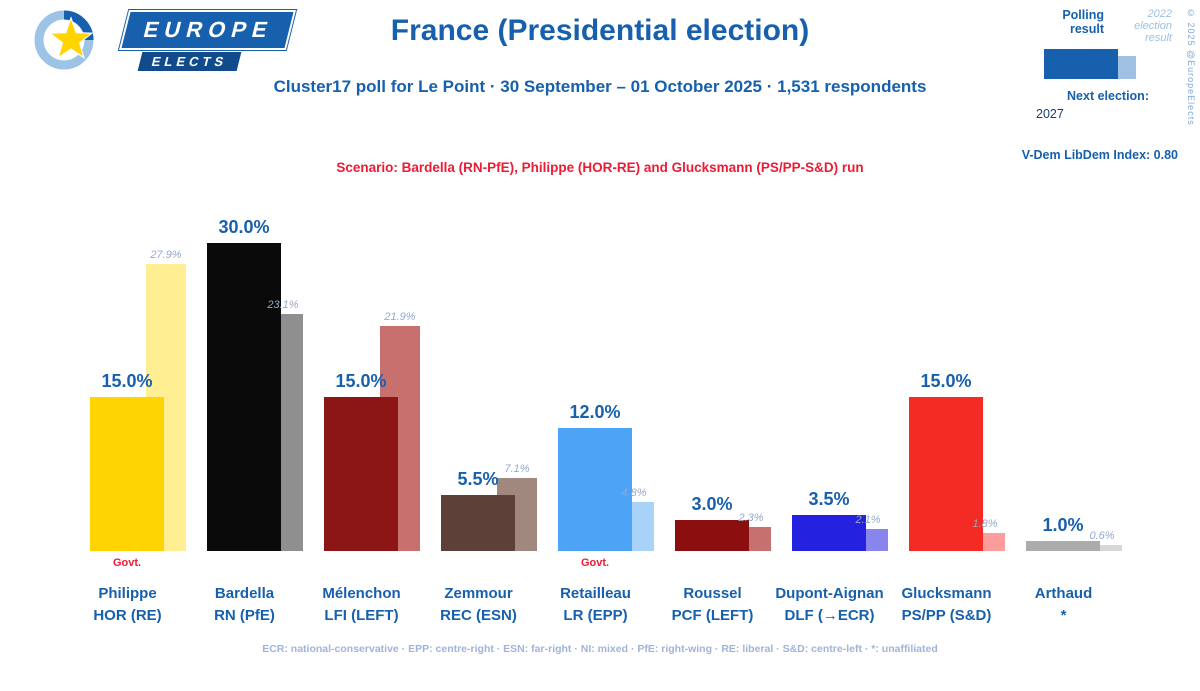  I want to click on candidate-name: Arthaud, so click(1063, 593).